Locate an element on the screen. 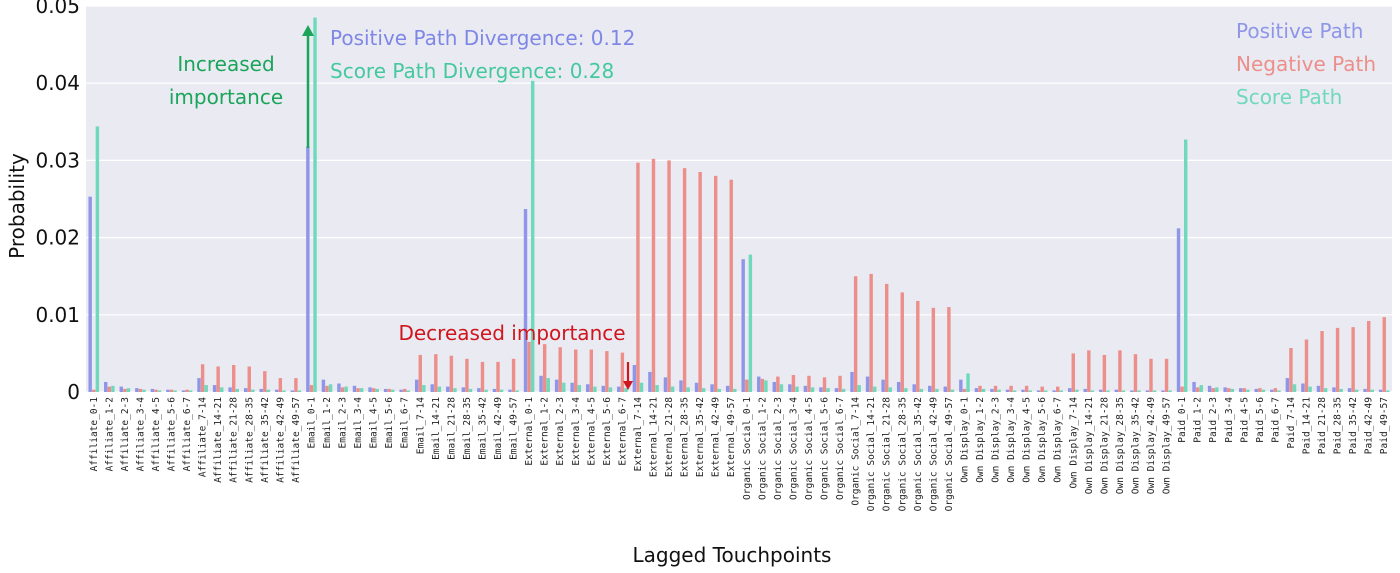 The image size is (1400, 573). x-tick-label: Email_35-42 is located at coordinates (483, 428).